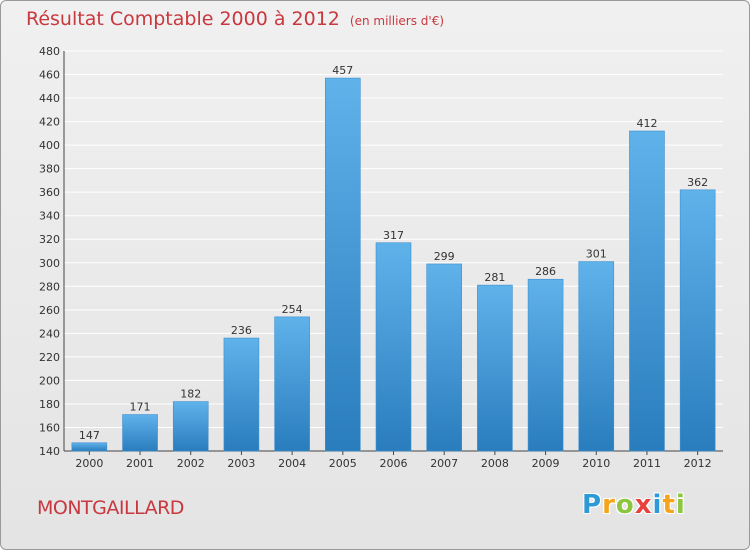  What do you see at coordinates (140, 407) in the screenshot?
I see `bar-value-label: 171` at bounding box center [140, 407].